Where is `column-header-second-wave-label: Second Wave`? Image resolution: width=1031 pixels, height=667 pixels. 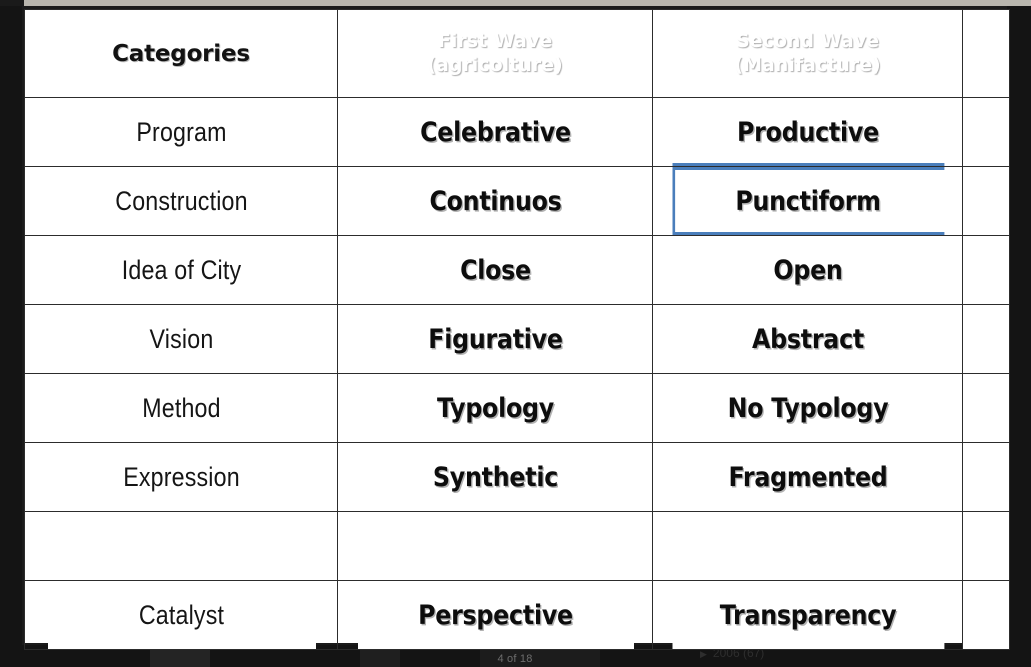 column-header-second-wave-label: Second Wave is located at coordinates (807, 41).